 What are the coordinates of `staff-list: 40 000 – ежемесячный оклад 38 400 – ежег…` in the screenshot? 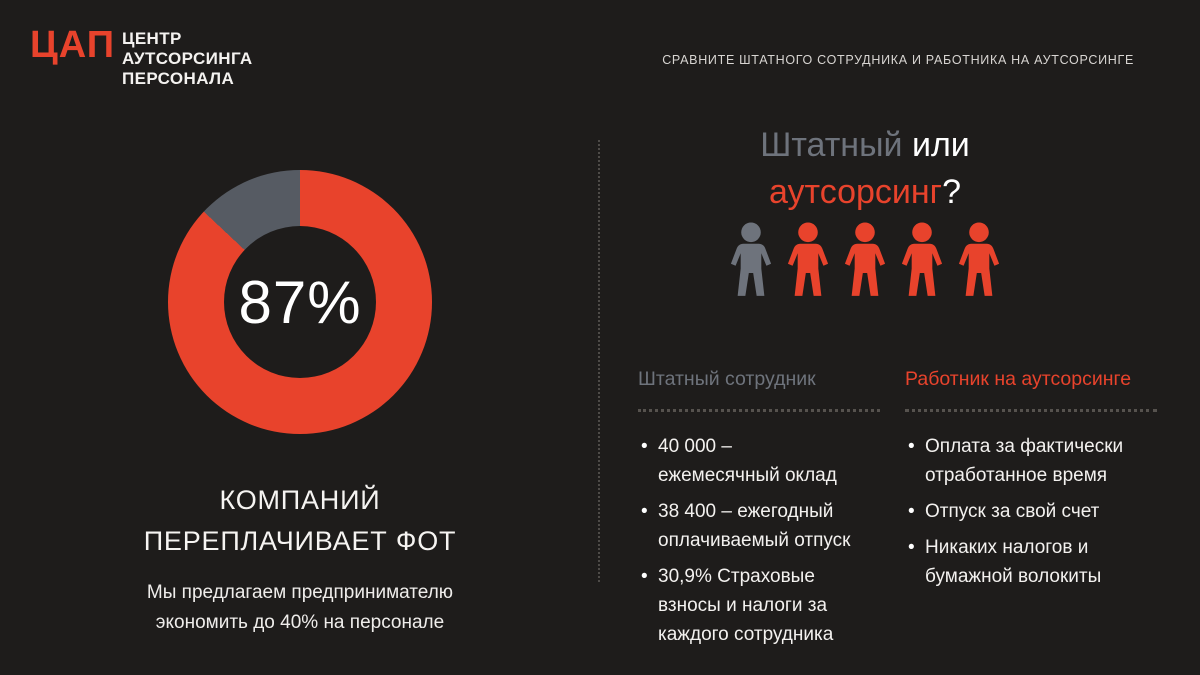 It's located at (759, 540).